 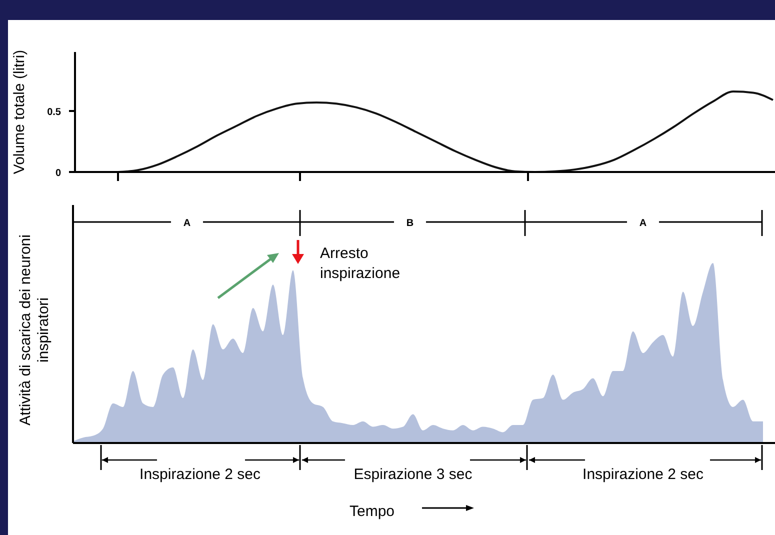 What do you see at coordinates (372, 511) in the screenshot?
I see `x-axis-title: Tempo` at bounding box center [372, 511].